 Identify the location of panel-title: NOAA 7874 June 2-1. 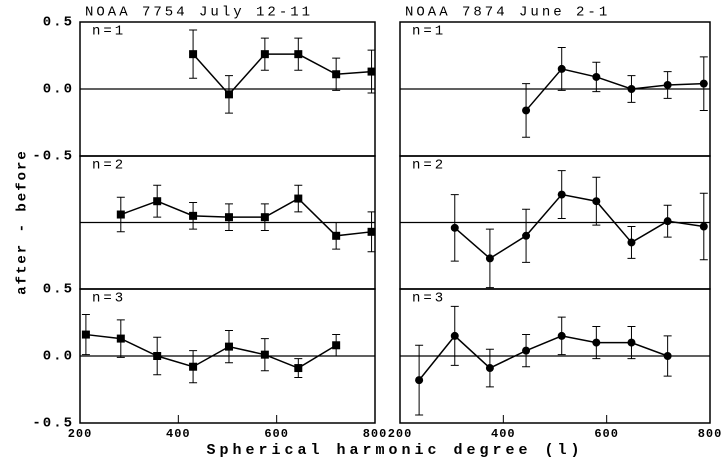
(507, 13).